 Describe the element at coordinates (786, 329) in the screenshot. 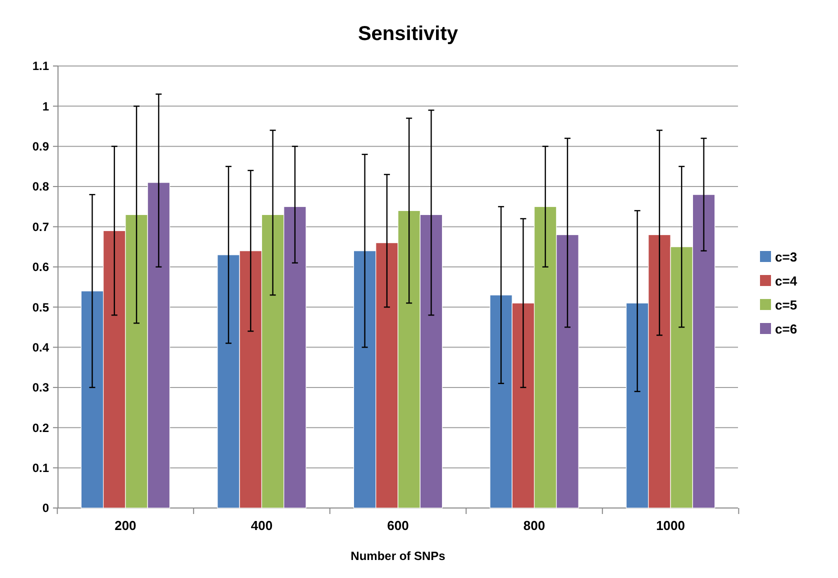

I see `legend-label: c=6` at that location.